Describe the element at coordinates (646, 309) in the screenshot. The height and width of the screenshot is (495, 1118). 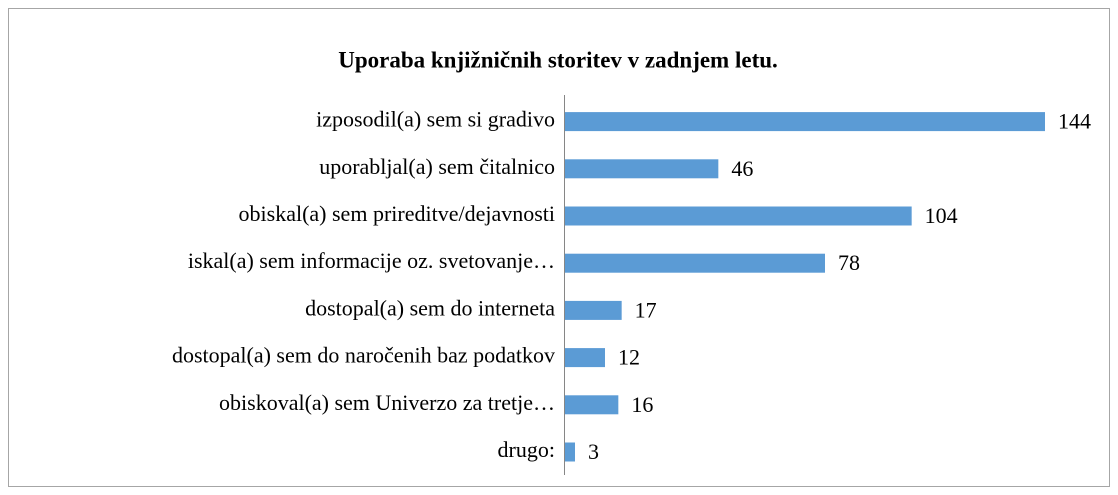
I see `data-label: 17` at that location.